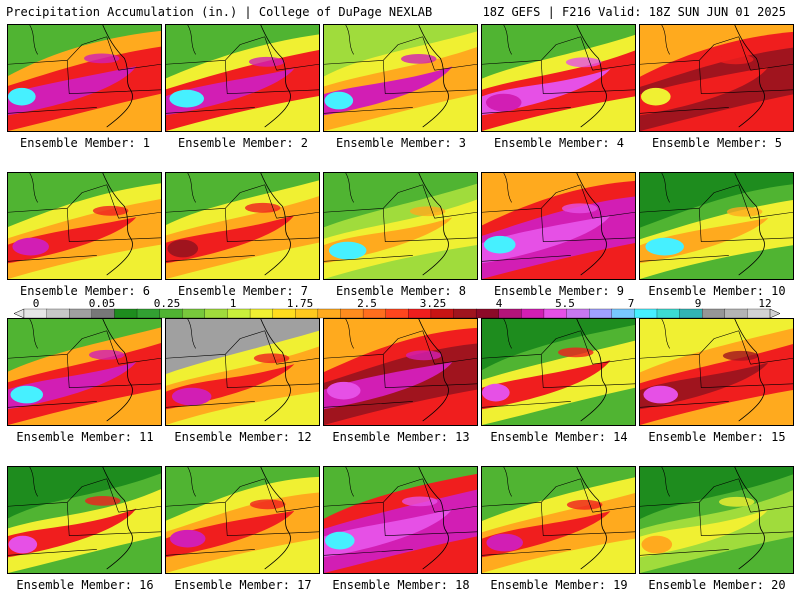  Describe the element at coordinates (717, 291) in the screenshot. I see `ensemble-member-label: Ensemble Member: 10` at that location.